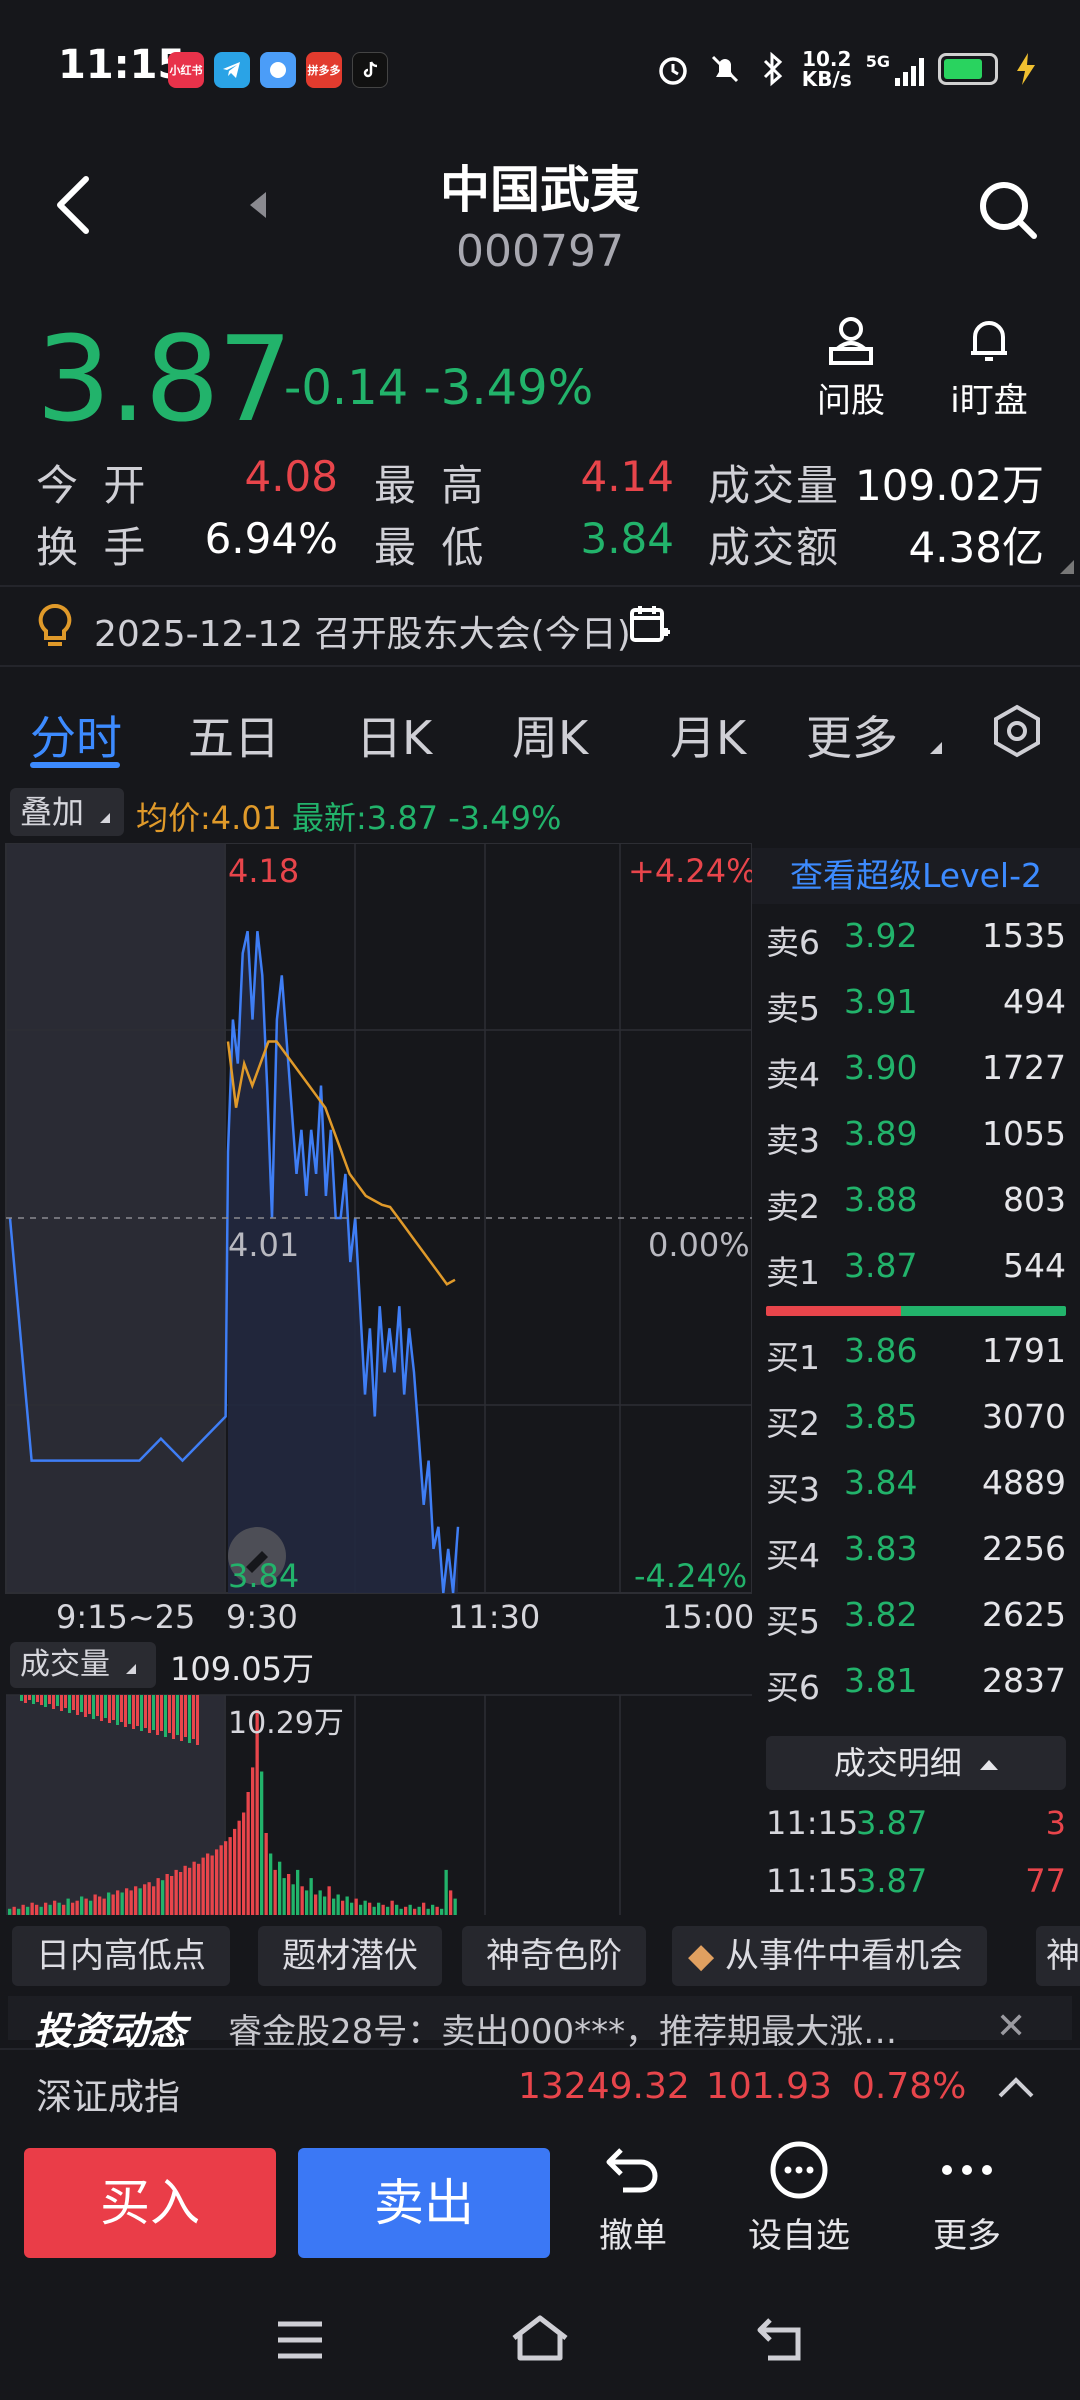  What do you see at coordinates (540, 2090) in the screenshot?
I see `index-bar` at bounding box center [540, 2090].